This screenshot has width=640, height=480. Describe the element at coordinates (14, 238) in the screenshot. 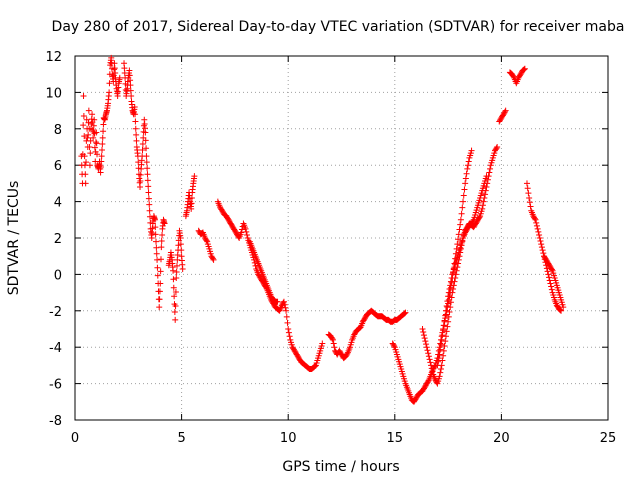

I see `y-axis-label: SDTVAR / TECUs` at that location.